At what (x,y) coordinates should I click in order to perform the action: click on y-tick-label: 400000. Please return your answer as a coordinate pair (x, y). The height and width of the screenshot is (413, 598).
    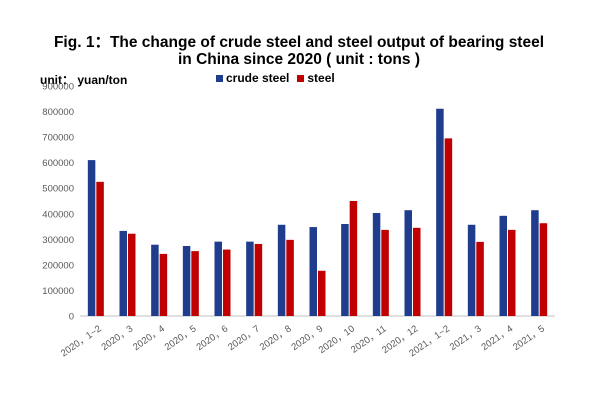
    Looking at the image, I should click on (58, 214).